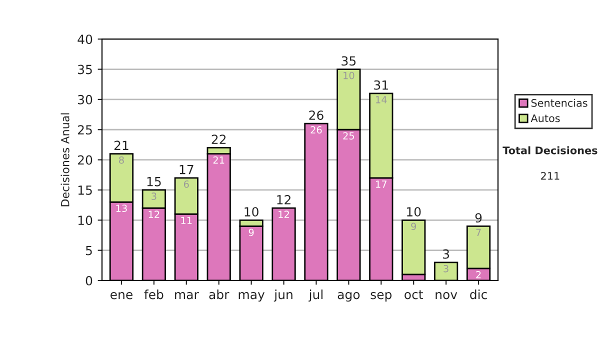 The width and height of the screenshot is (600, 340). Describe the element at coordinates (447, 296) in the screenshot. I see `x-tick-label: nov` at that location.